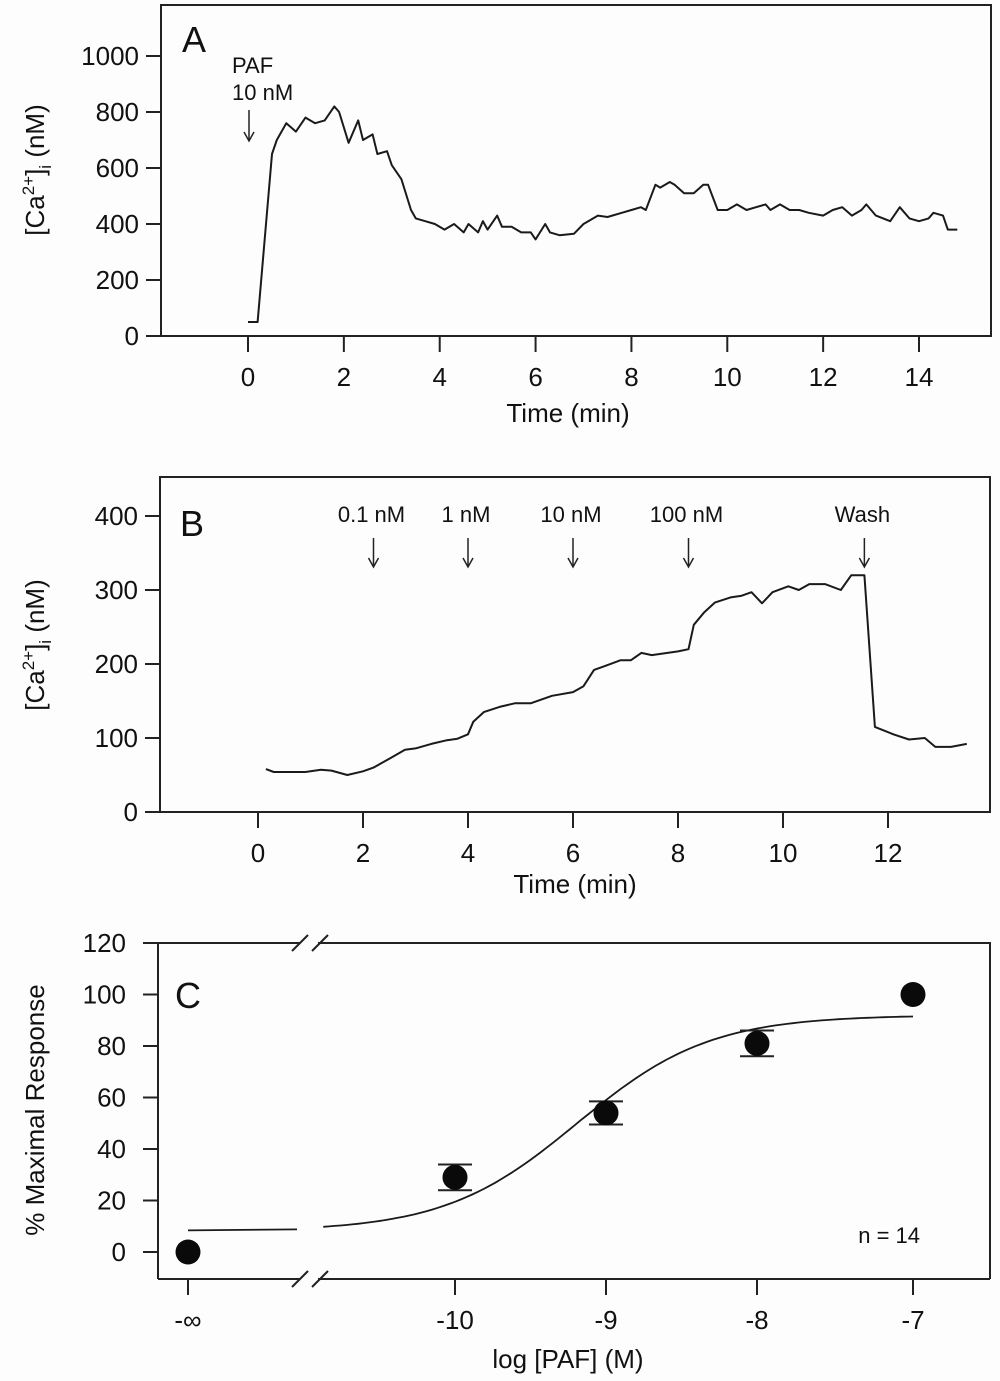  Describe the element at coordinates (567, 413) in the screenshot. I see `panel-a-x-axis-label: Time (min)` at that location.